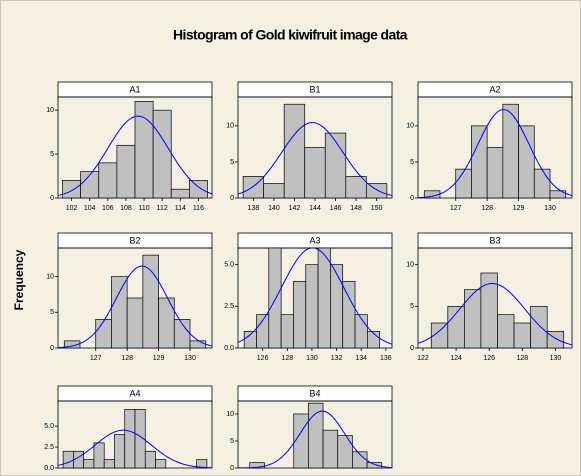  What do you see at coordinates (314, 89) in the screenshot?
I see `panel-title: B1` at bounding box center [314, 89].